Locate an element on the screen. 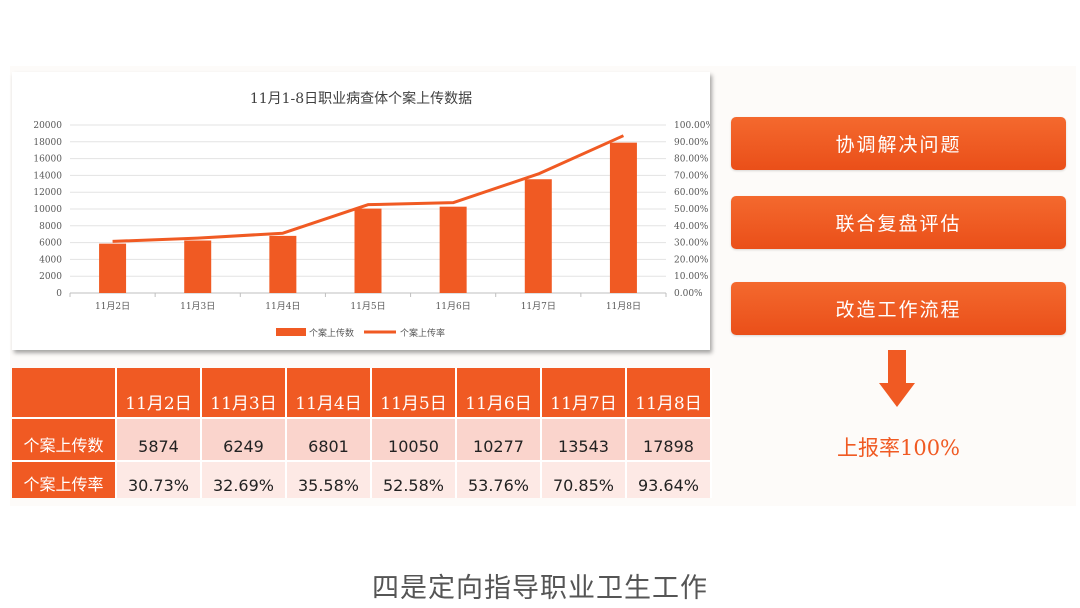 Image resolution: width=1080 pixels, height=608 pixels. y-tick-label: 6000 is located at coordinates (50, 244).